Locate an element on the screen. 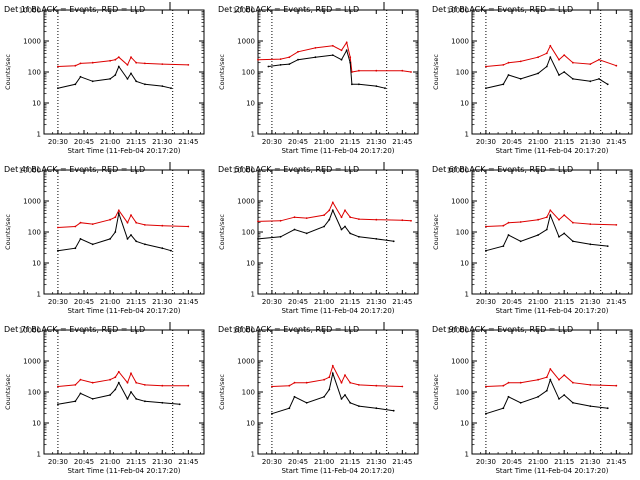 The image size is (640, 480). series-line-red is located at coordinates (551, 218).